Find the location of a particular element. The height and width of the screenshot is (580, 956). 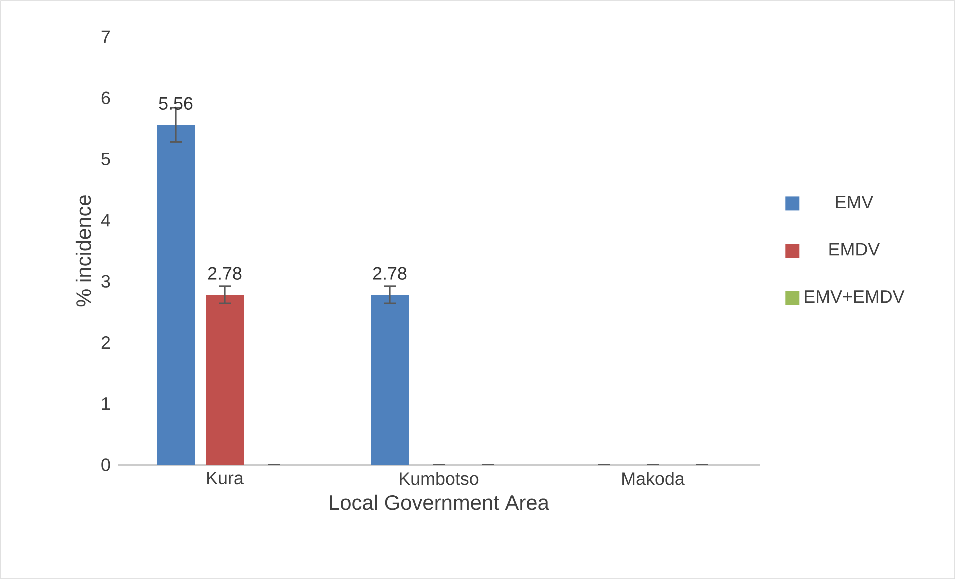

y-tick-label: 1 is located at coordinates (106, 404).